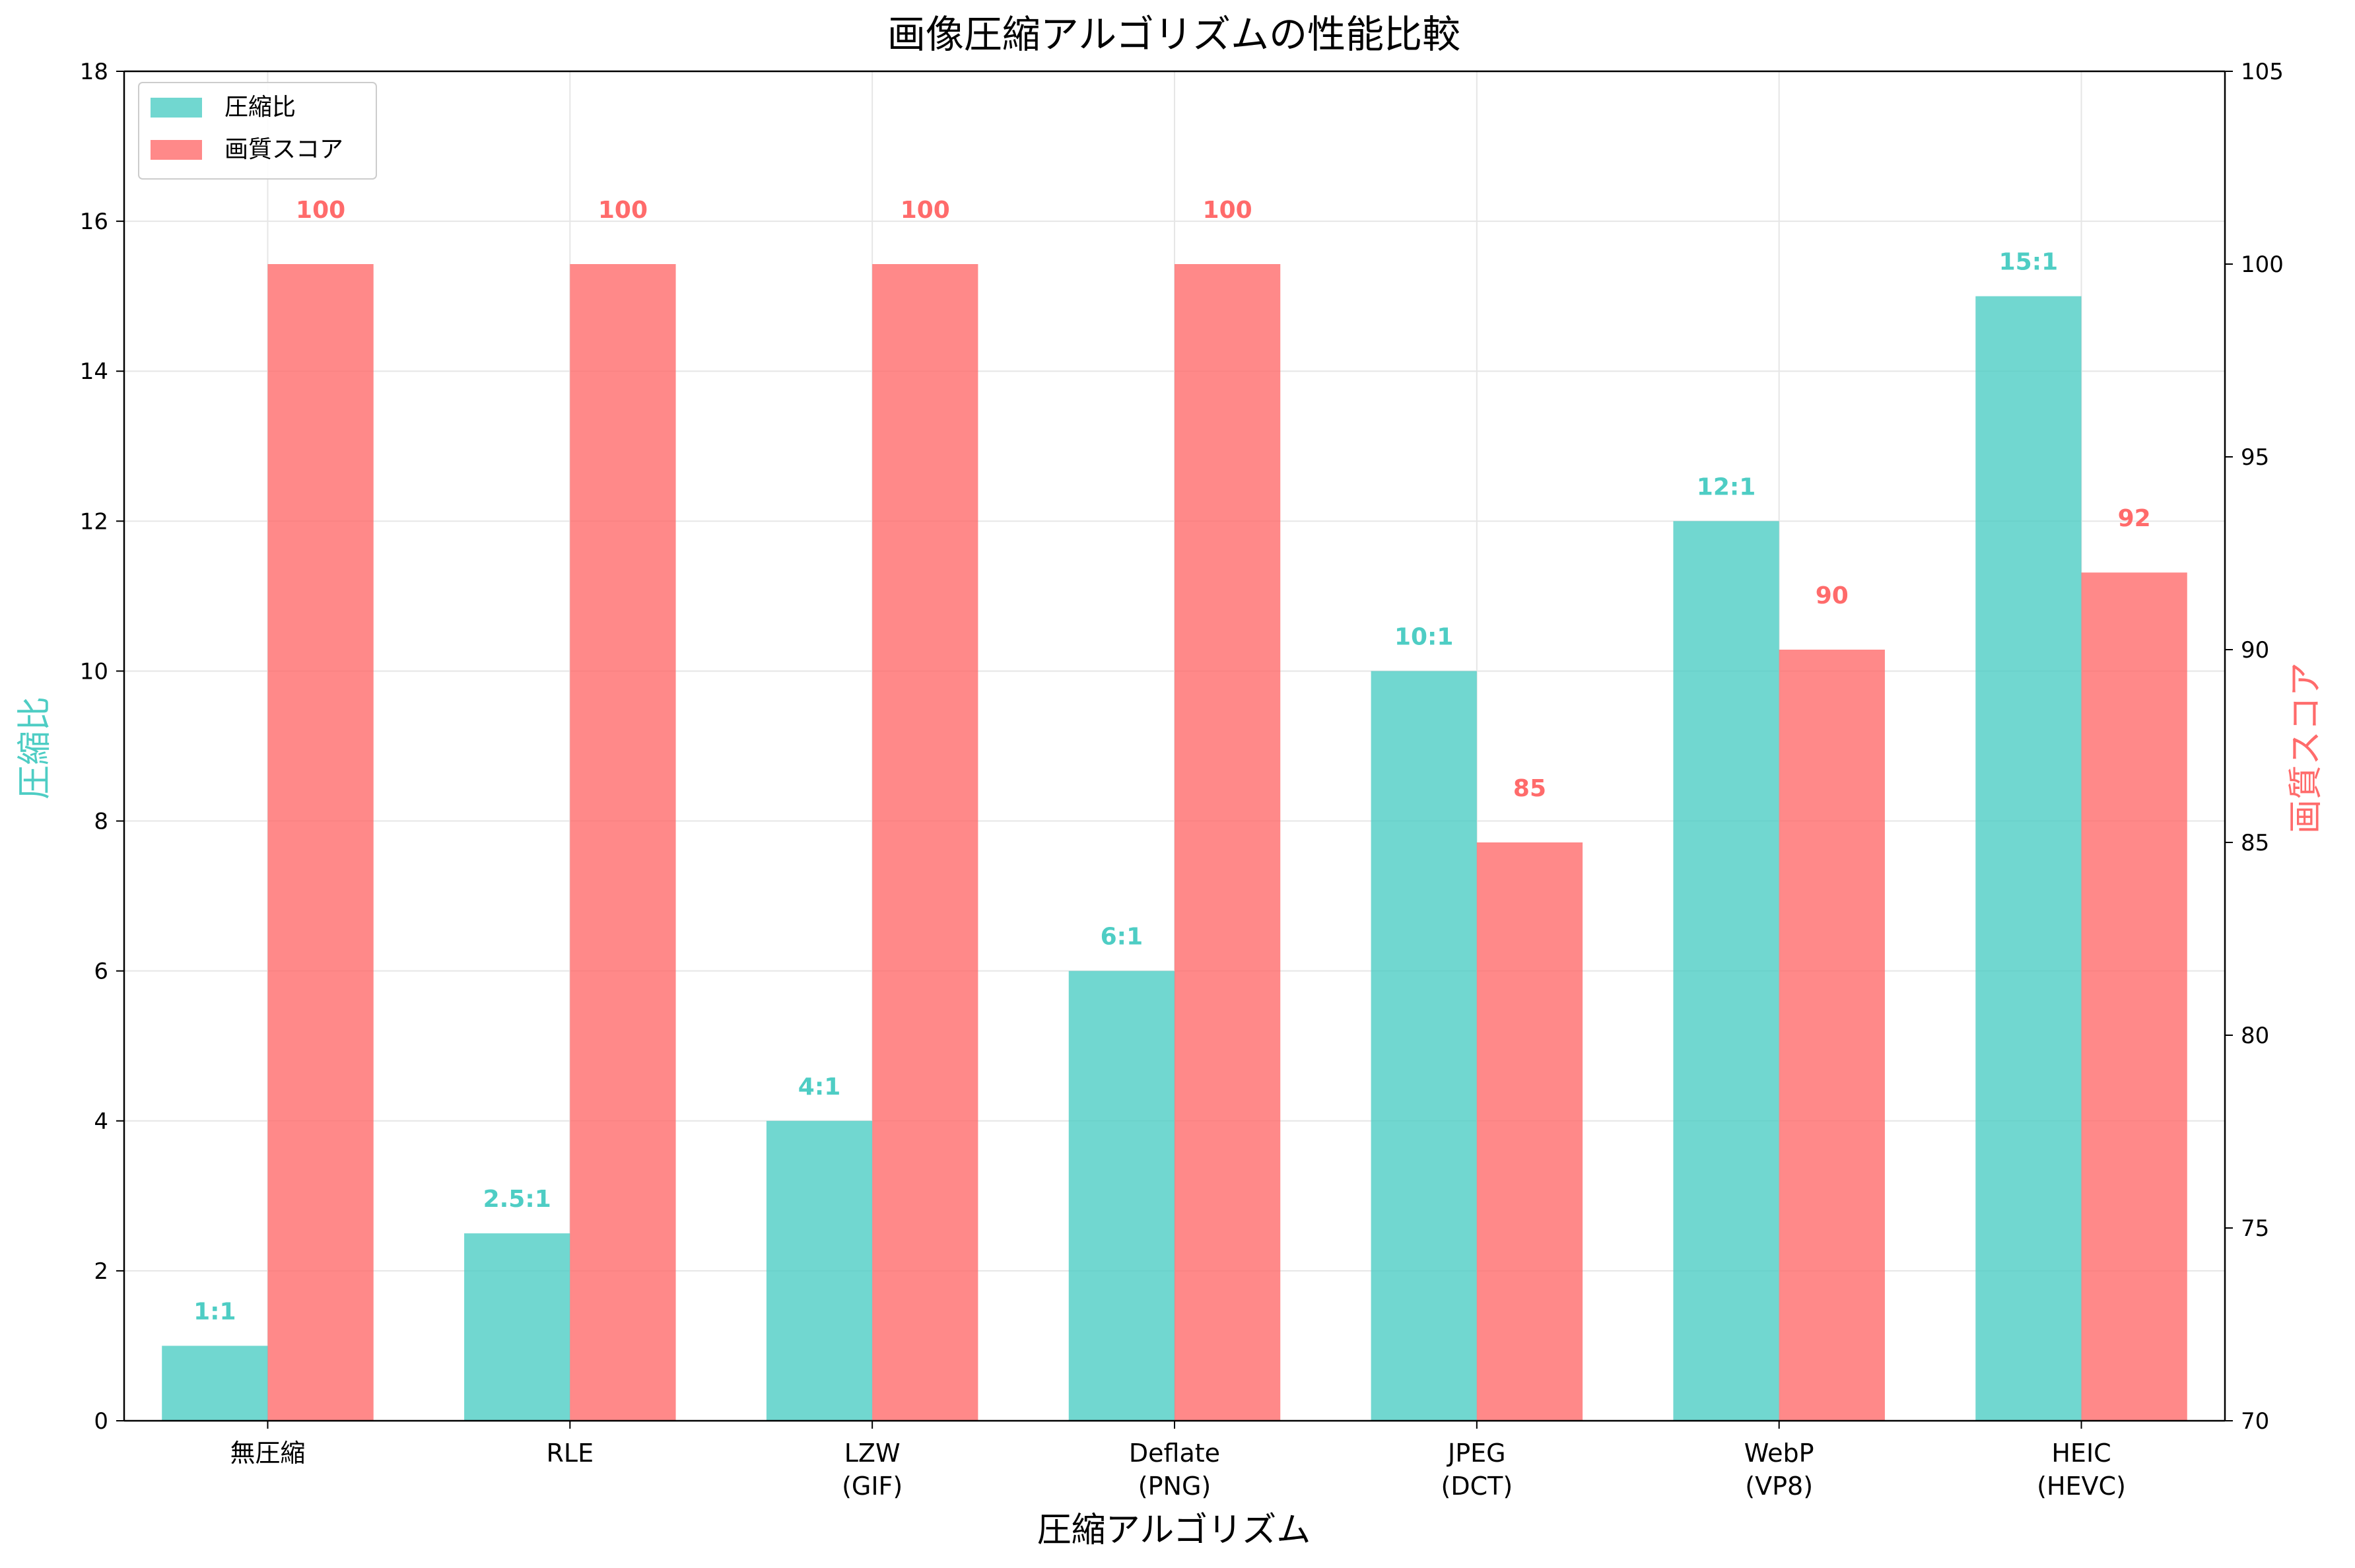 Image resolution: width=2355 pixels, height=1568 pixels. What do you see at coordinates (1833, 595) in the screenshot?
I see `data-label-quality-score: 90` at bounding box center [1833, 595].